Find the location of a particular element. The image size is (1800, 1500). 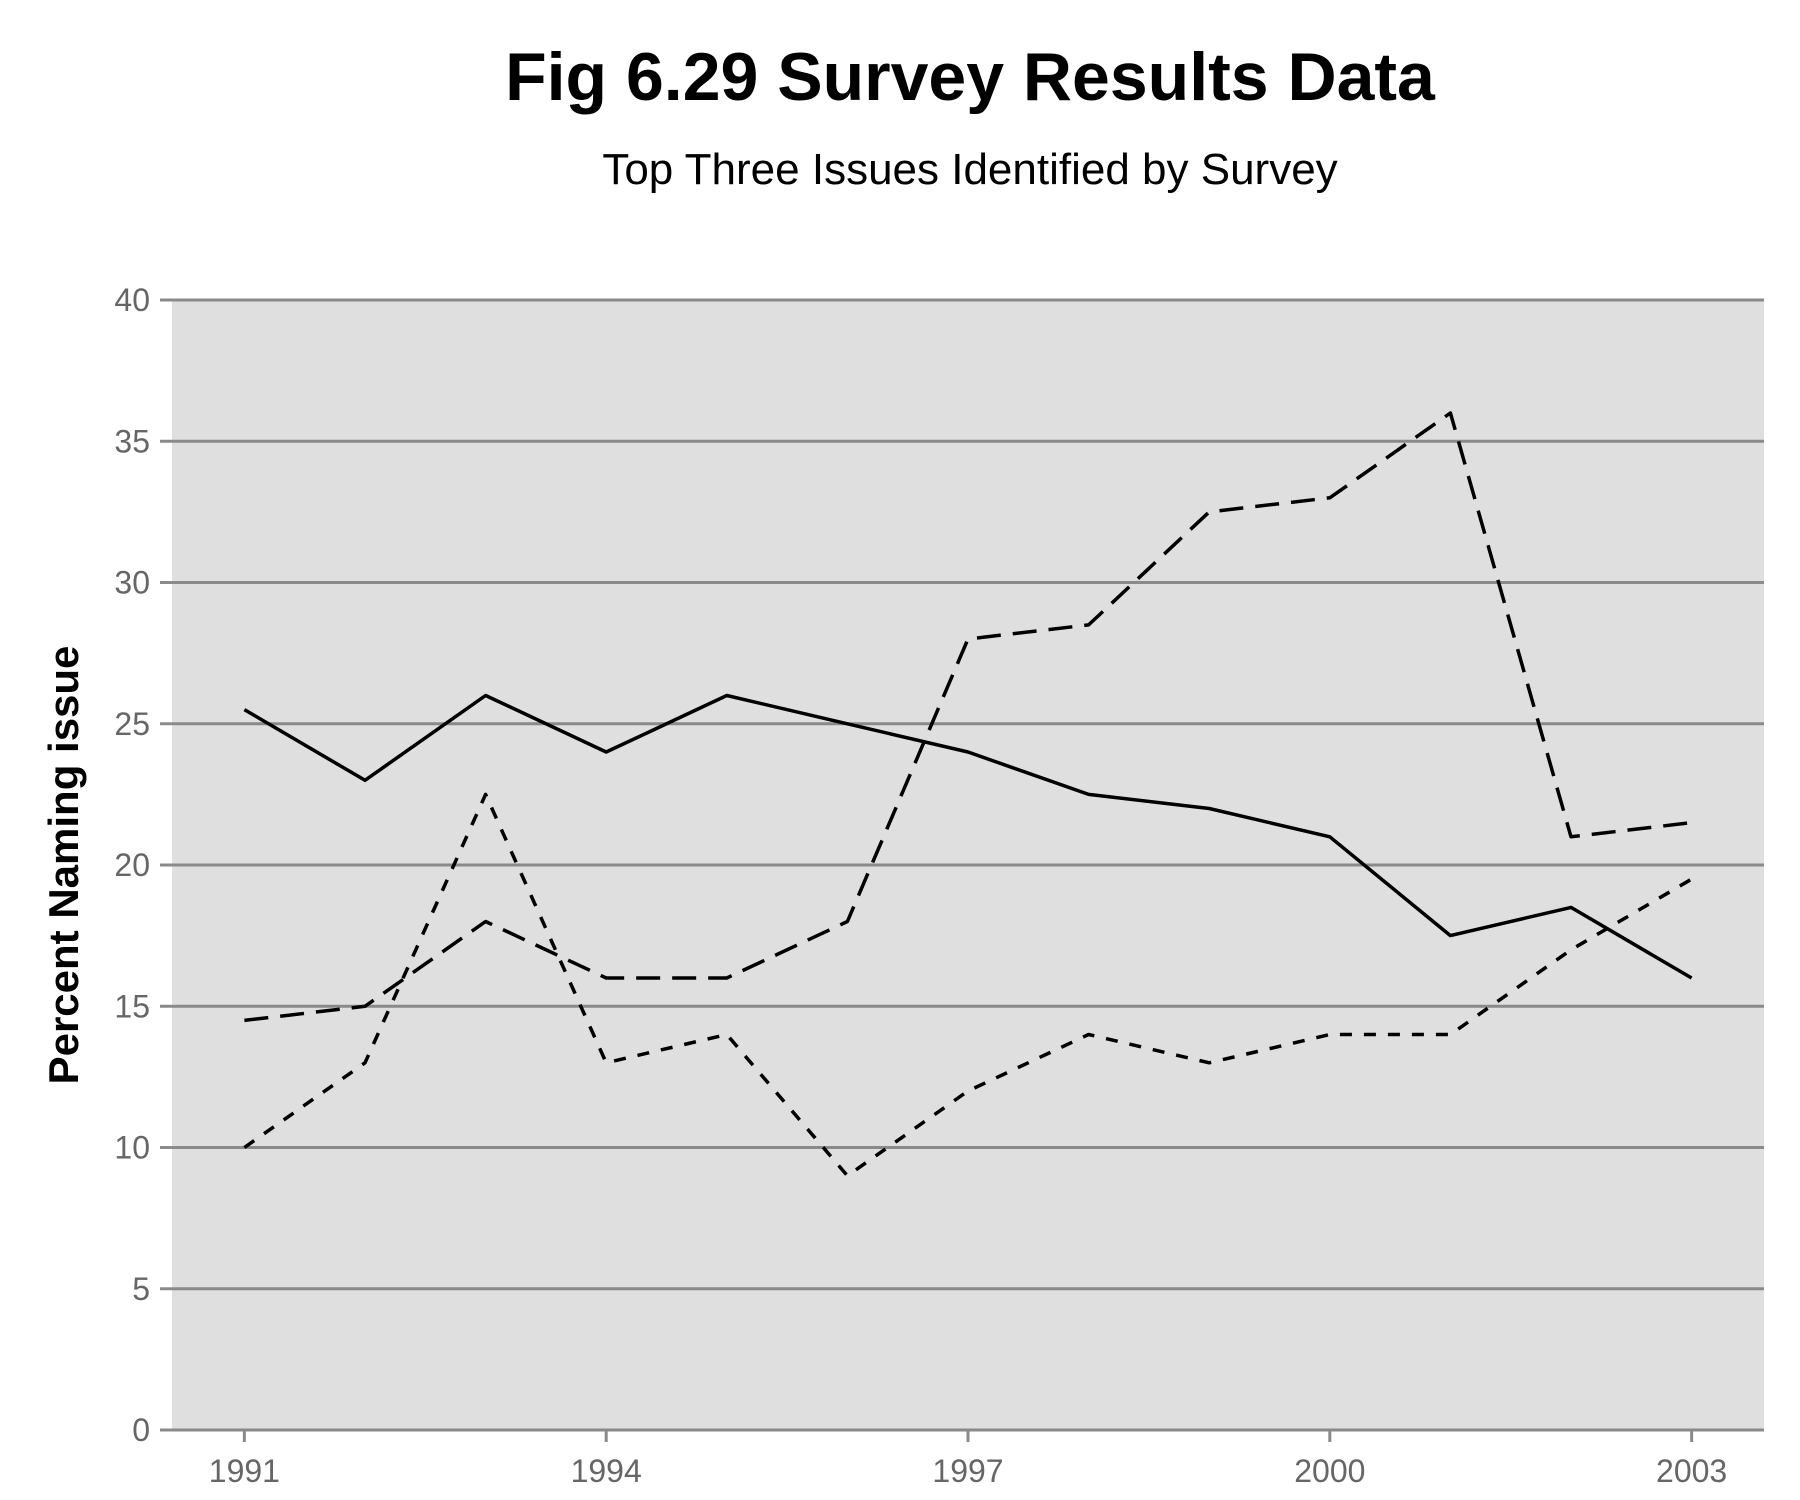

x-tick-label: 2003 is located at coordinates (1691, 1471).